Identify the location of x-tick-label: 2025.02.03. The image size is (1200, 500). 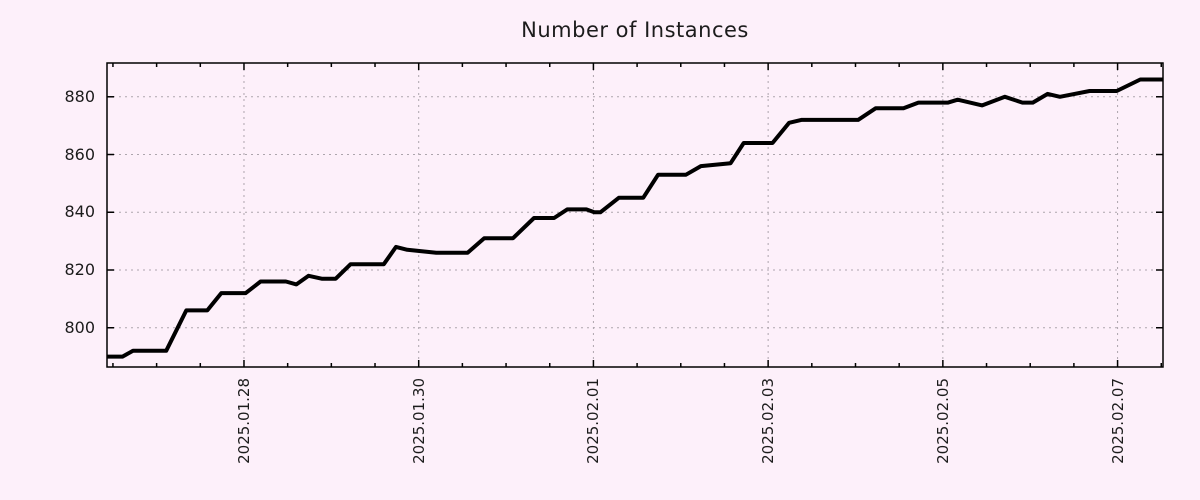
(768, 421).